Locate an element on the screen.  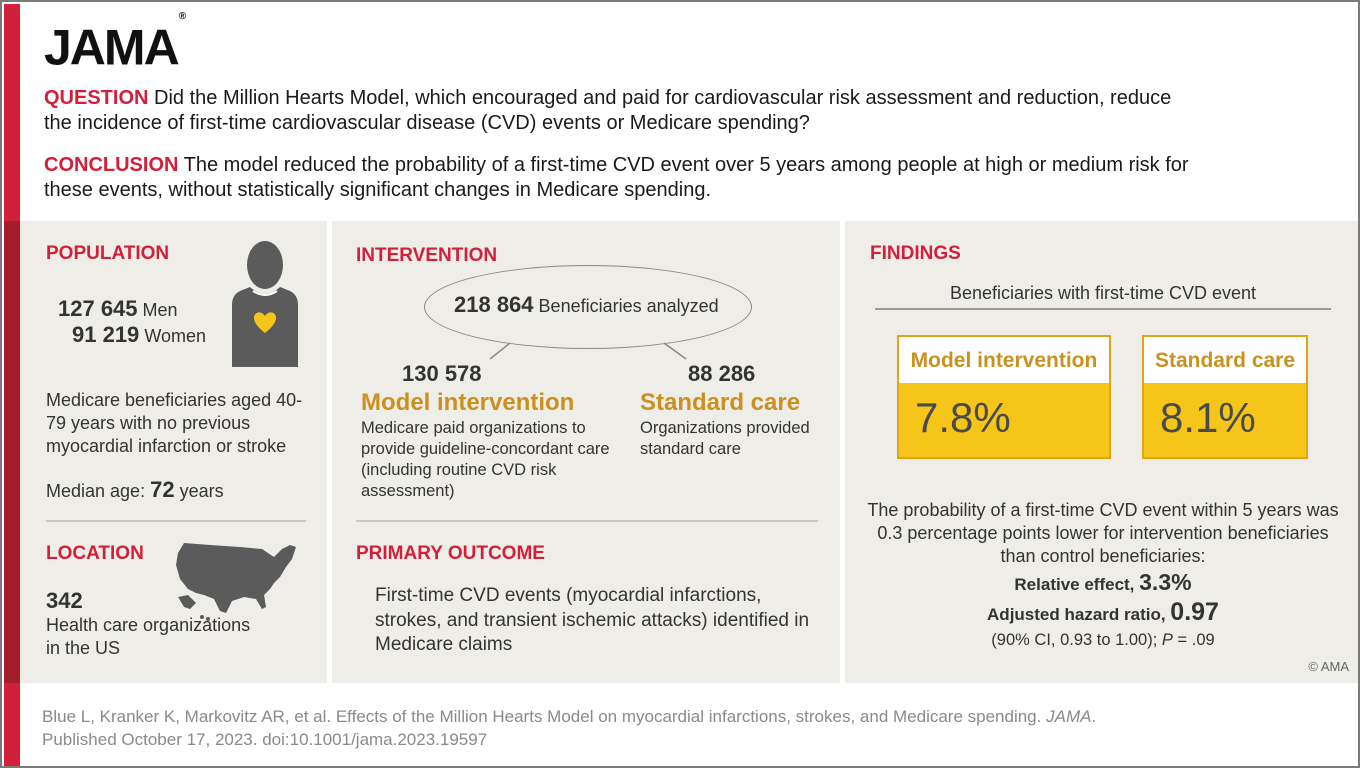
model-intervention-card: Model intervention 7.8% is located at coordinates (1004, 397).